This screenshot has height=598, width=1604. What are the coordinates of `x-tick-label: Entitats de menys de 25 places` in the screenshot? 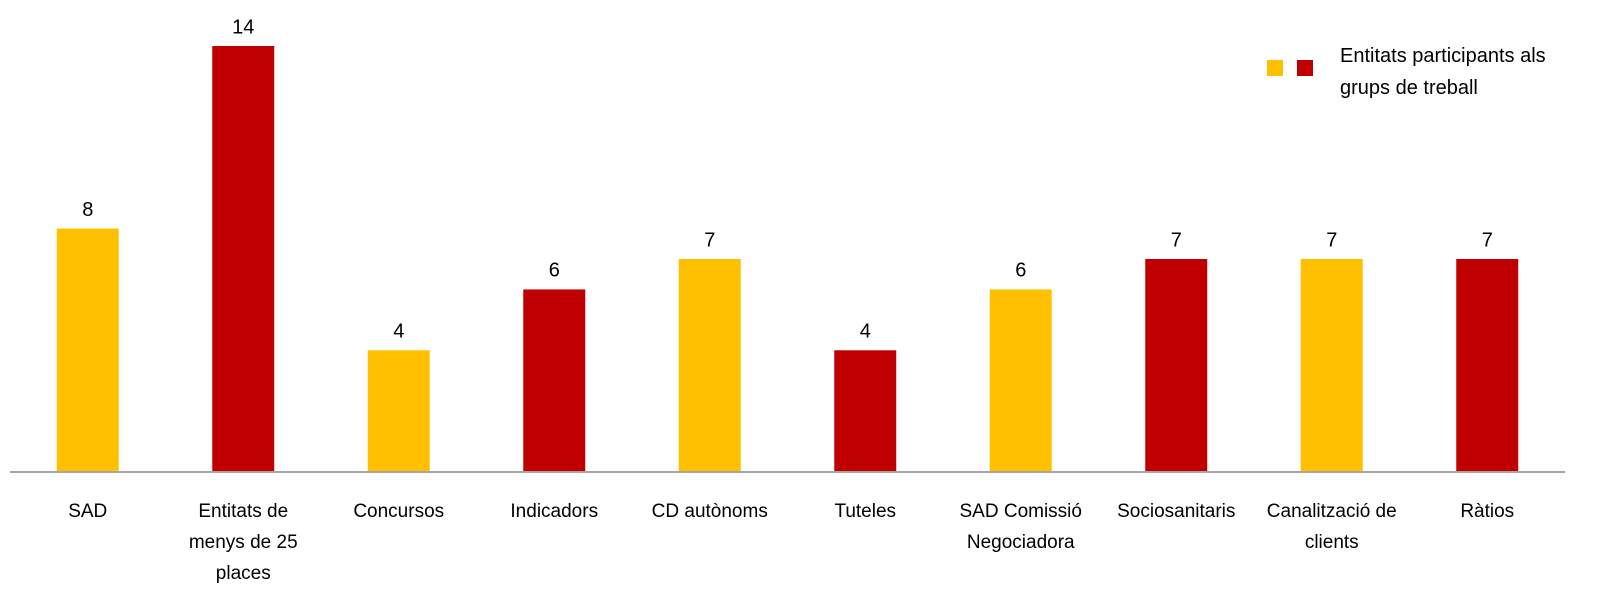 It's located at (243, 542).